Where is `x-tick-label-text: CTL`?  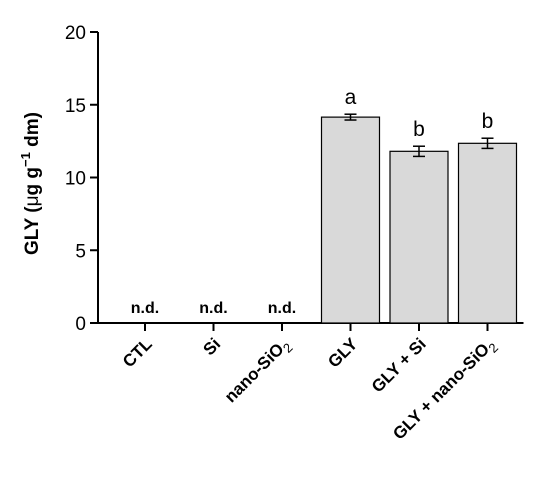 x-tick-label-text: CTL is located at coordinates (137, 352).